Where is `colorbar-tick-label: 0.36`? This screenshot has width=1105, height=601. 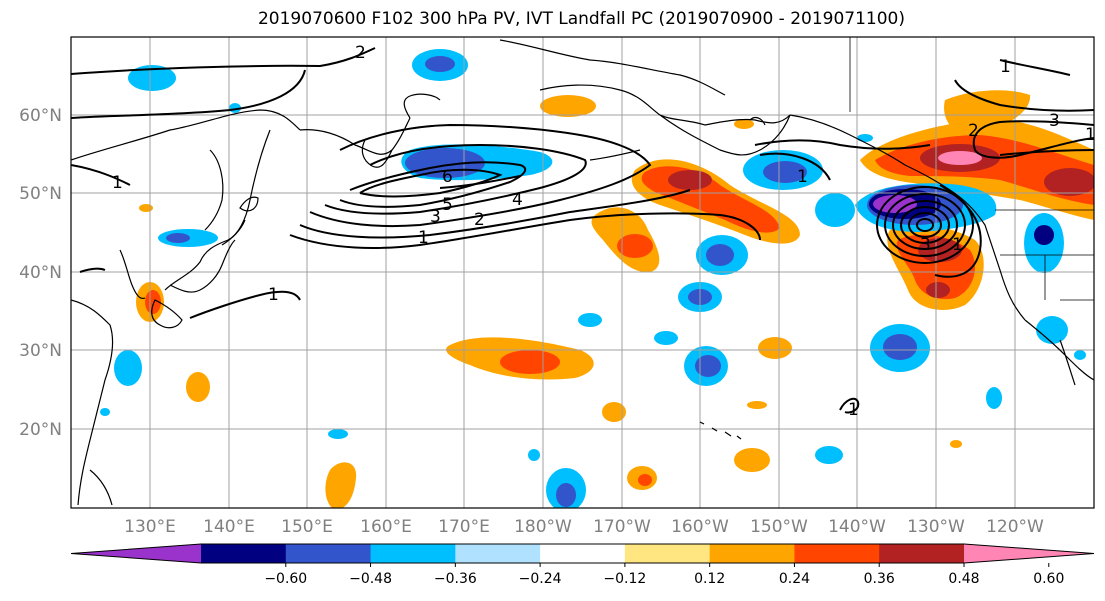
colorbar-tick-label: 0.36 is located at coordinates (879, 579).